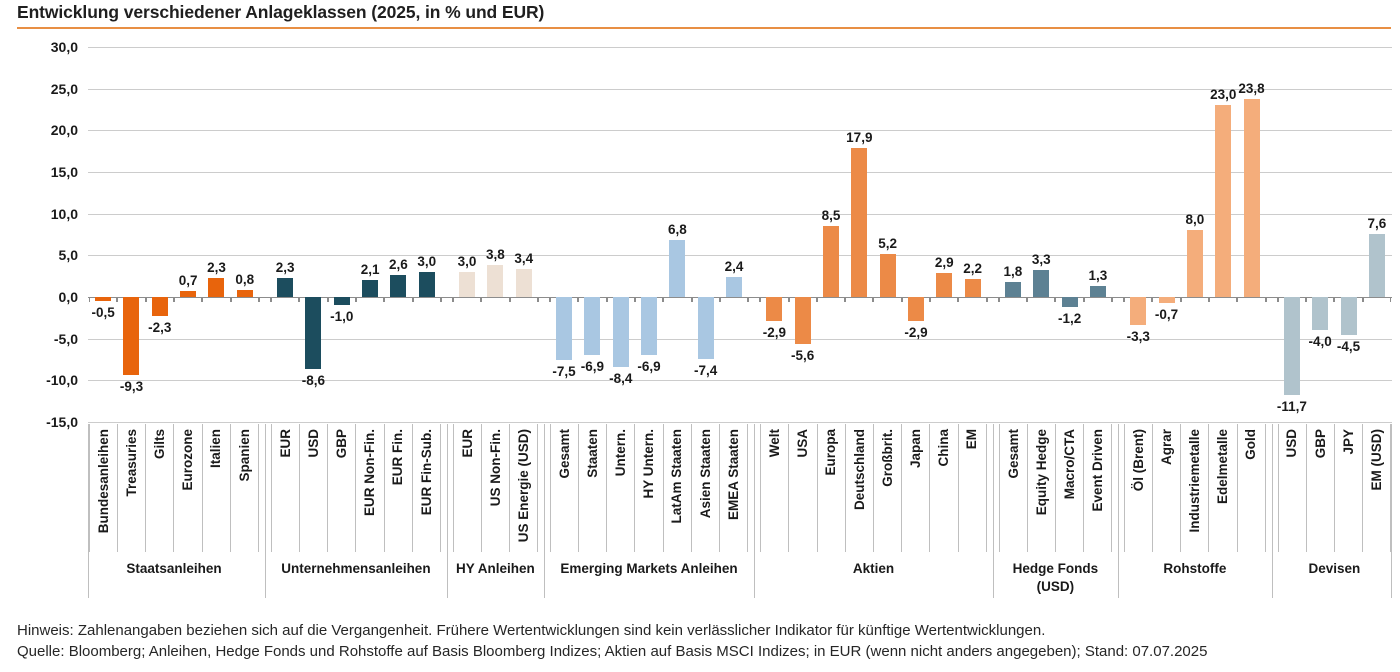 This screenshot has width=1400, height=672. I want to click on bar-column: -7,4, so click(706, 234).